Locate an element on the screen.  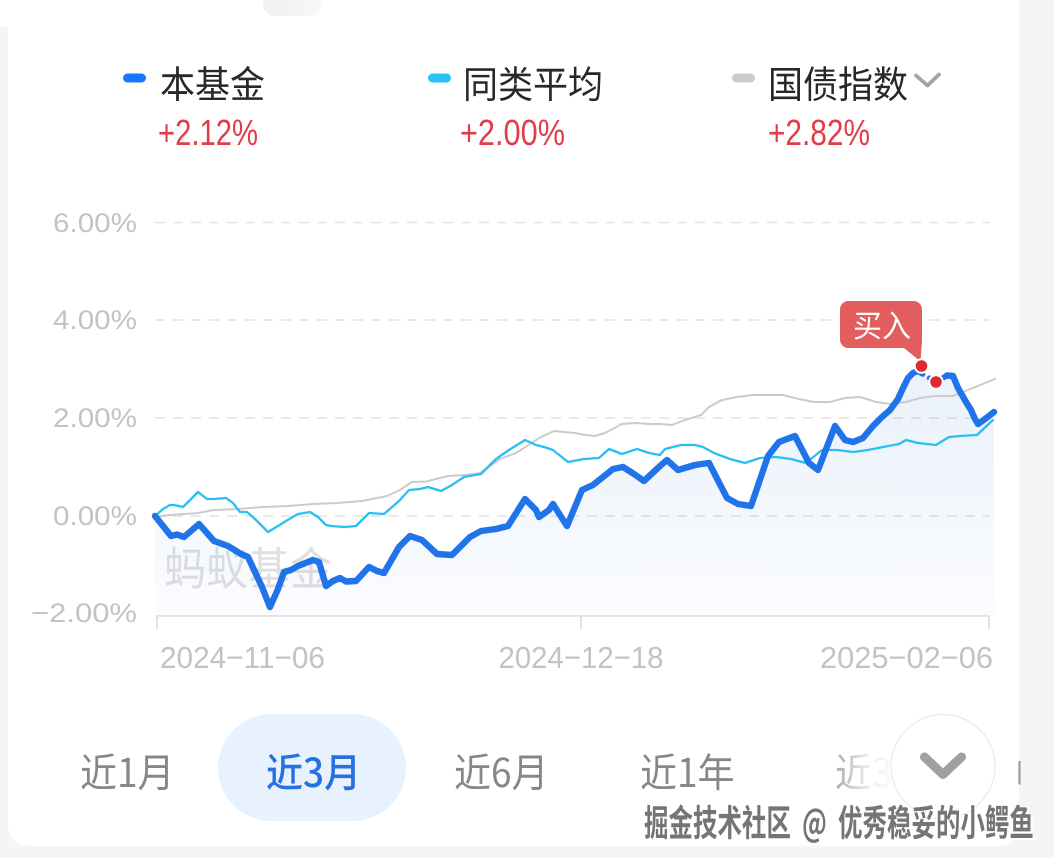
svg-text: 2.00% is located at coordinates (95, 418).